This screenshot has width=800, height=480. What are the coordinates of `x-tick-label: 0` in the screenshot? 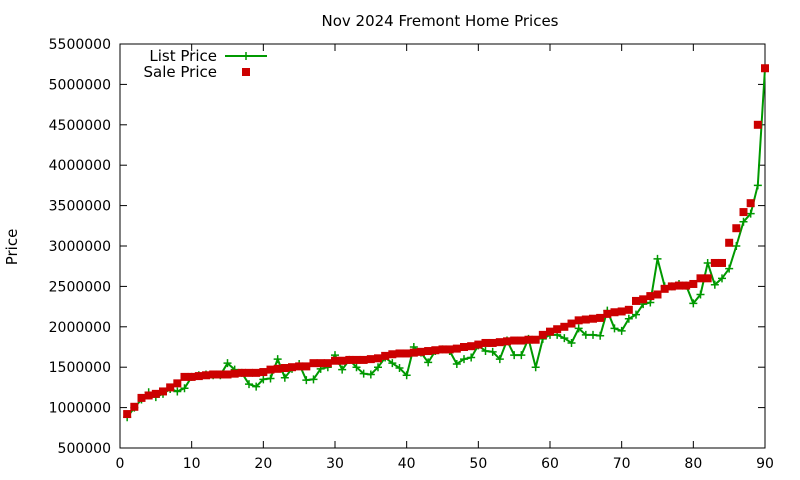 It's located at (120, 464).